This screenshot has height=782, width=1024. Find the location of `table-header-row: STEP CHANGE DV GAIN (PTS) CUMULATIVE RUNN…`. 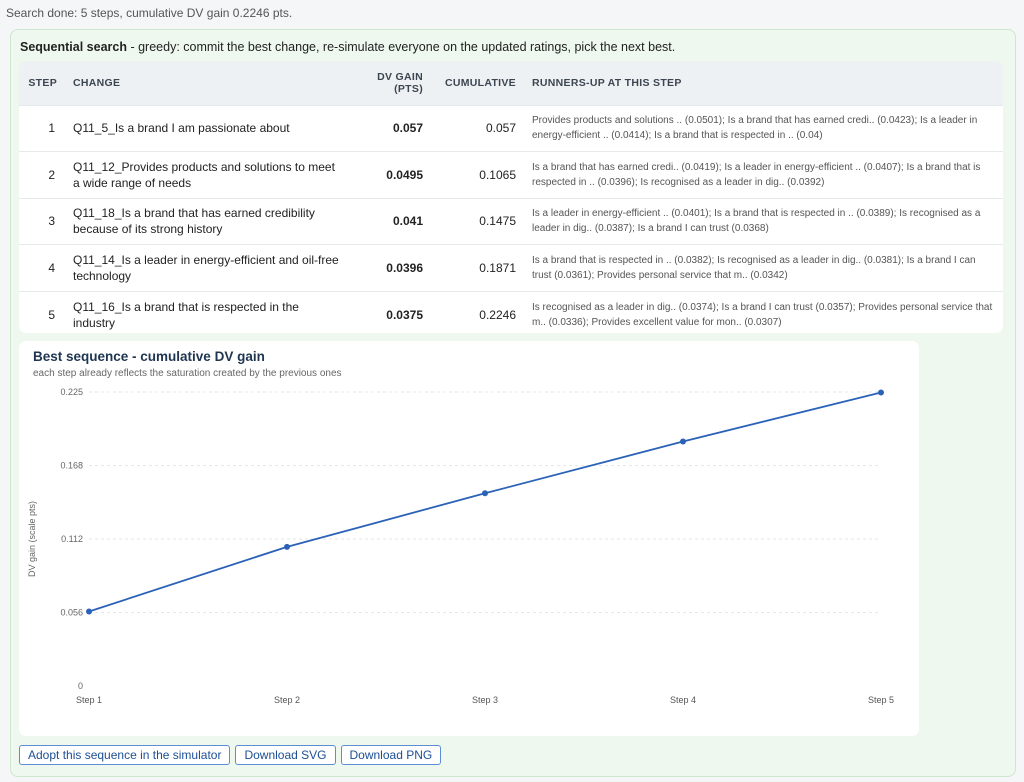

table-header-row: STEP CHANGE DV GAIN (PTS) CUMULATIVE RUNN… is located at coordinates (511, 83).